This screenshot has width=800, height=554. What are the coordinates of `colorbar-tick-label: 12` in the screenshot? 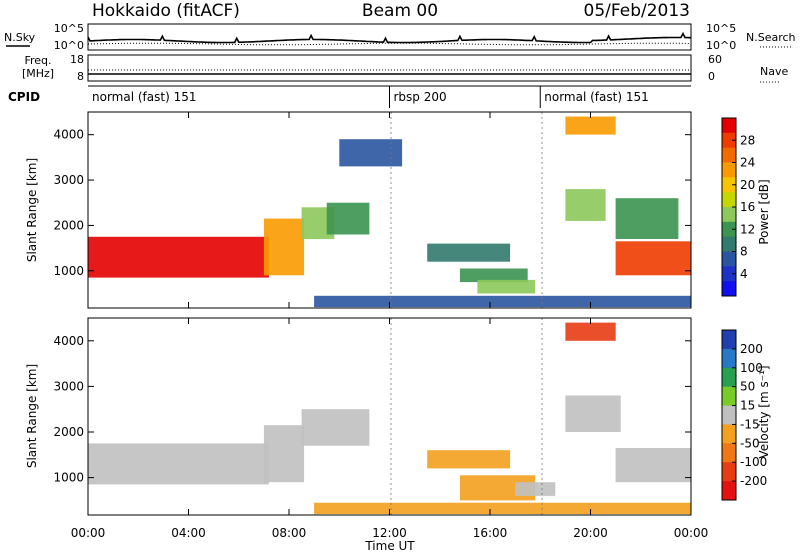 It's located at (747, 229).